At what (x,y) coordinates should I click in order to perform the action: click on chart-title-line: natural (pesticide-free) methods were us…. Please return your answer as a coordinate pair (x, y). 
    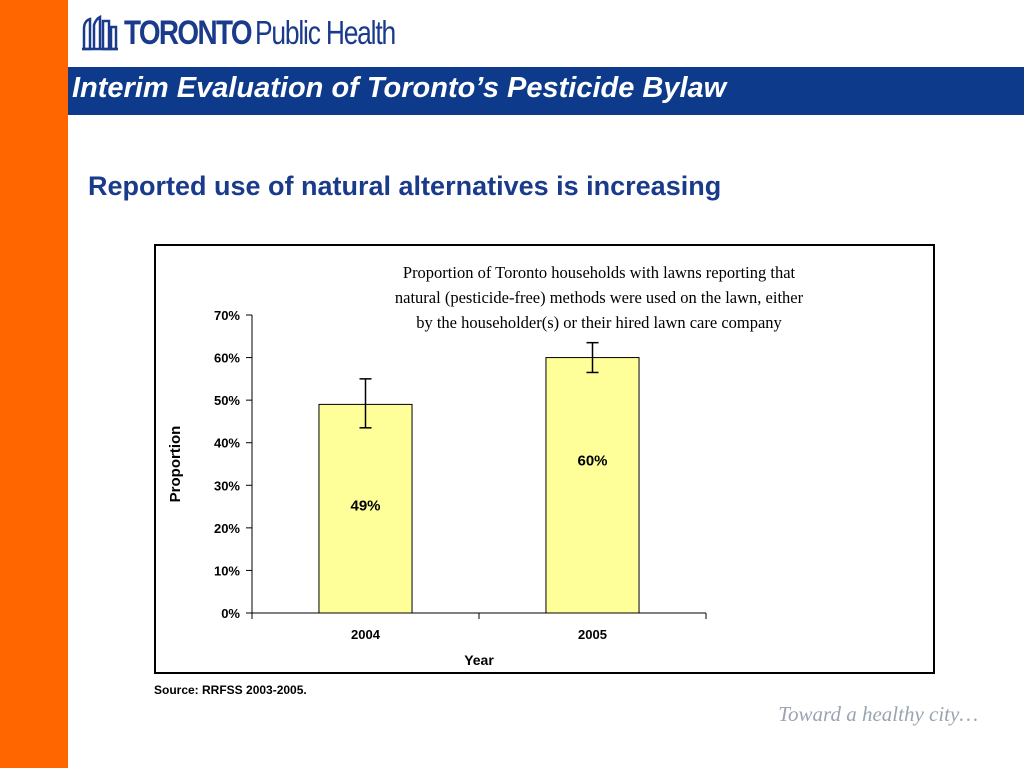
    Looking at the image, I should click on (599, 297).